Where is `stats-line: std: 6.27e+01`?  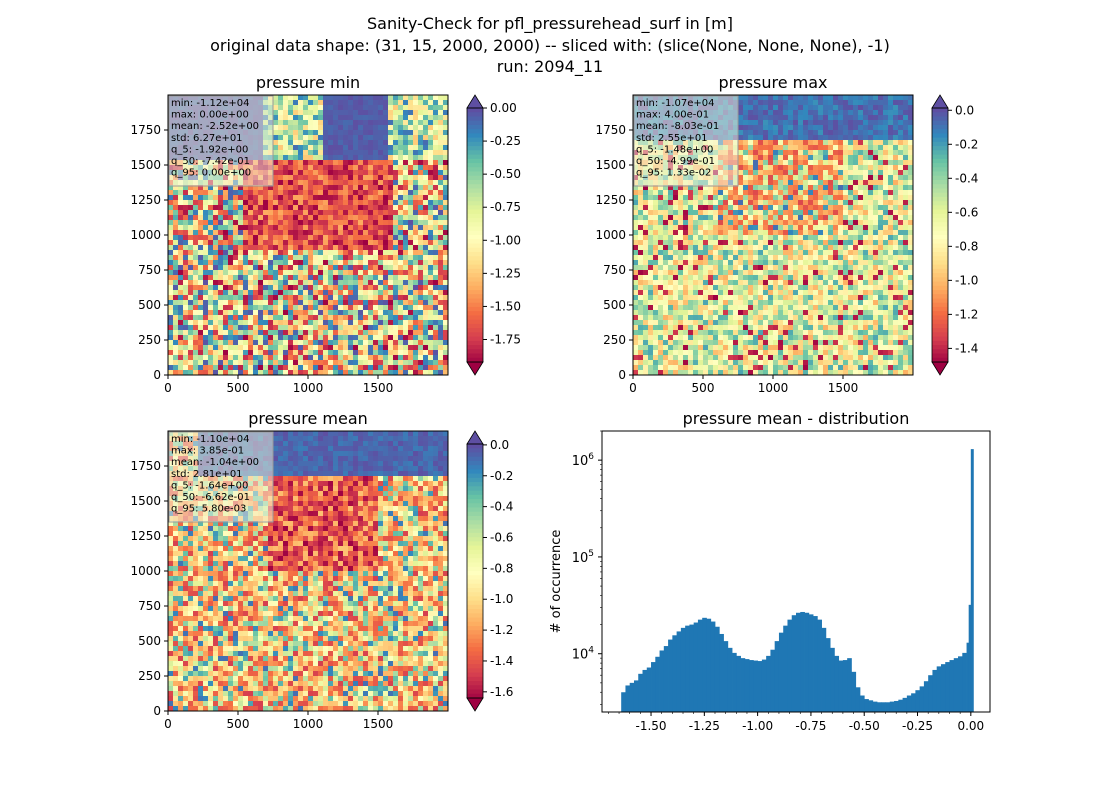 stats-line: std: 6.27e+01 is located at coordinates (207, 138).